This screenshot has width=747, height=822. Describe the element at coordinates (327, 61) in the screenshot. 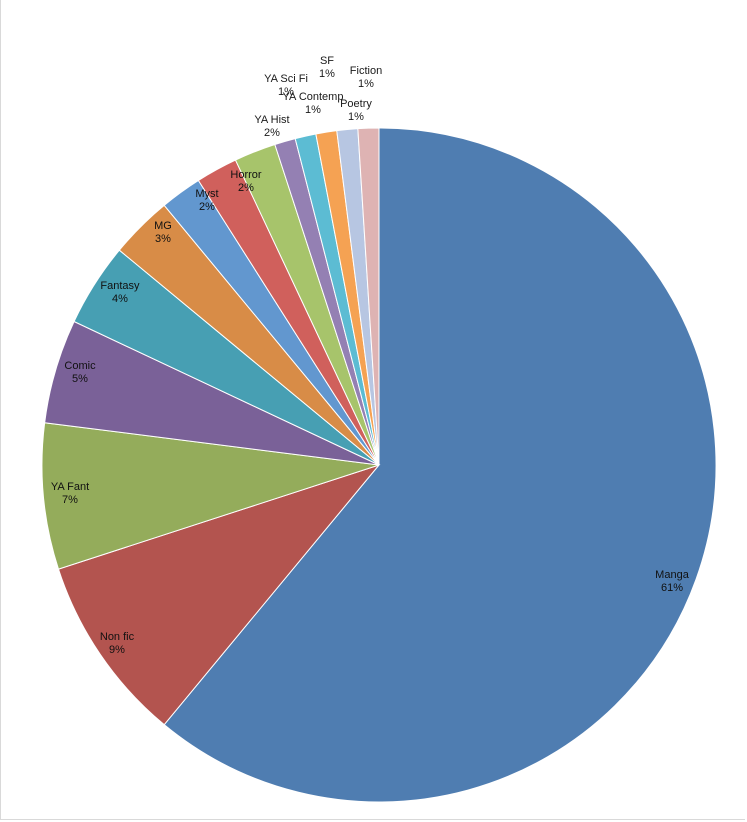

I see `slice-name-sf: SF` at that location.